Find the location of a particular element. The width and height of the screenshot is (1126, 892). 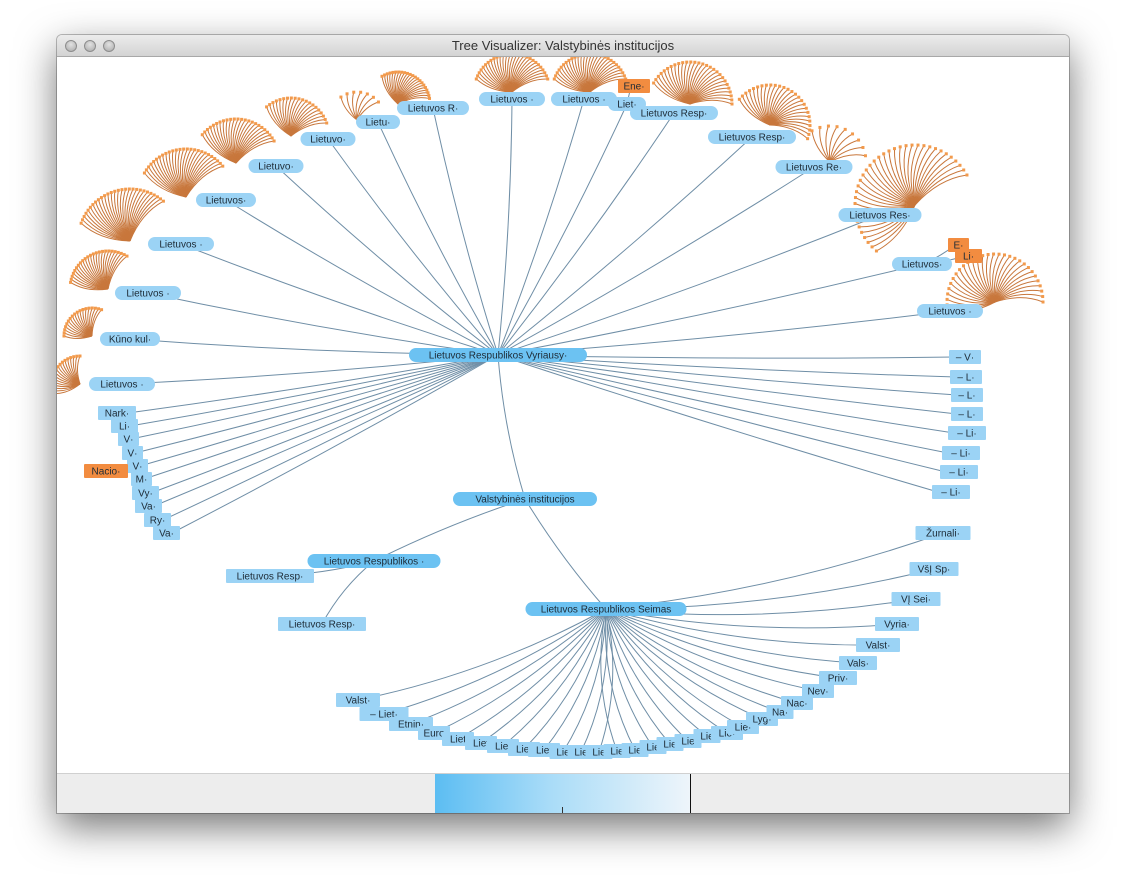

highlighted-node: Ene· is located at coordinates (634, 86).